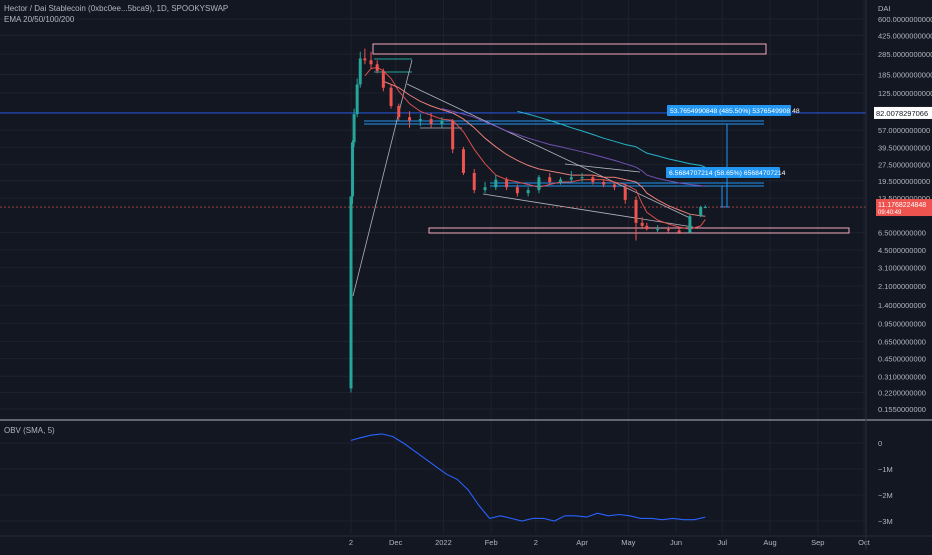  Describe the element at coordinates (902, 233) in the screenshot. I see `price-tick-label: 6.5000000000` at that location.